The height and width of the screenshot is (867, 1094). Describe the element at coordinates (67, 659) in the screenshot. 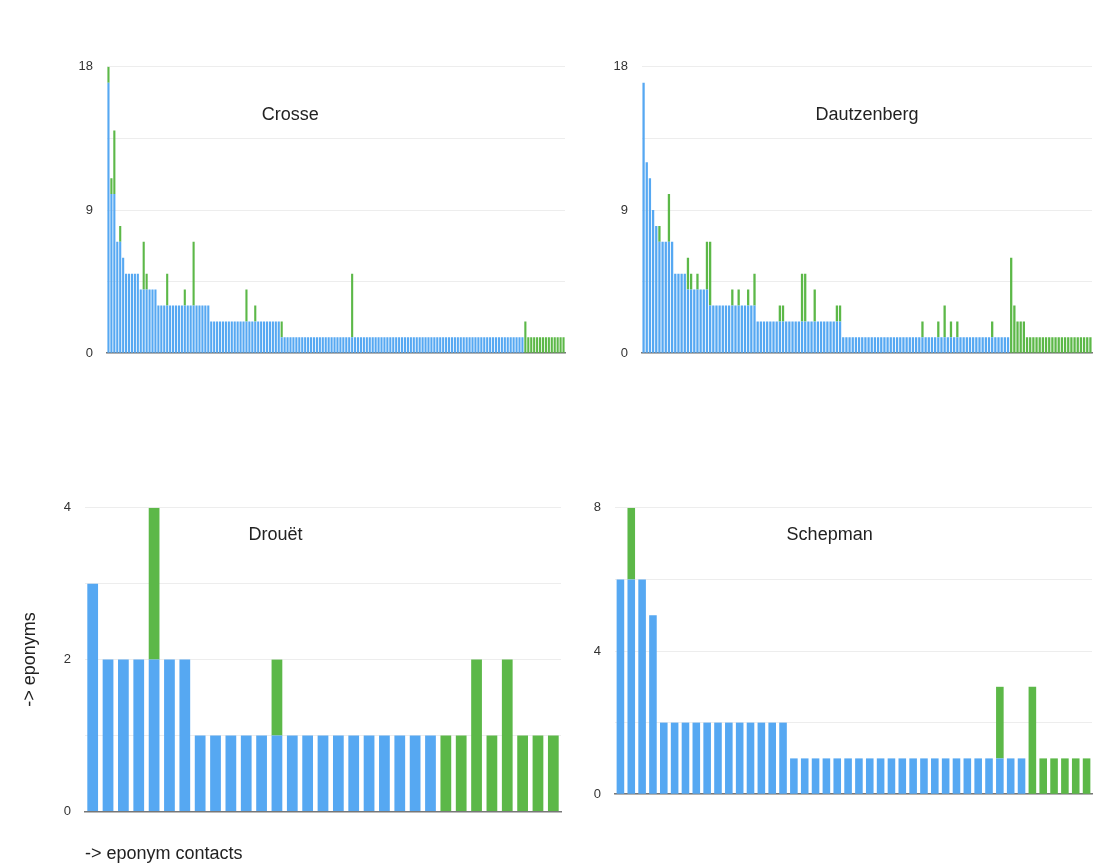

I see `y-tick-label: 2` at that location.